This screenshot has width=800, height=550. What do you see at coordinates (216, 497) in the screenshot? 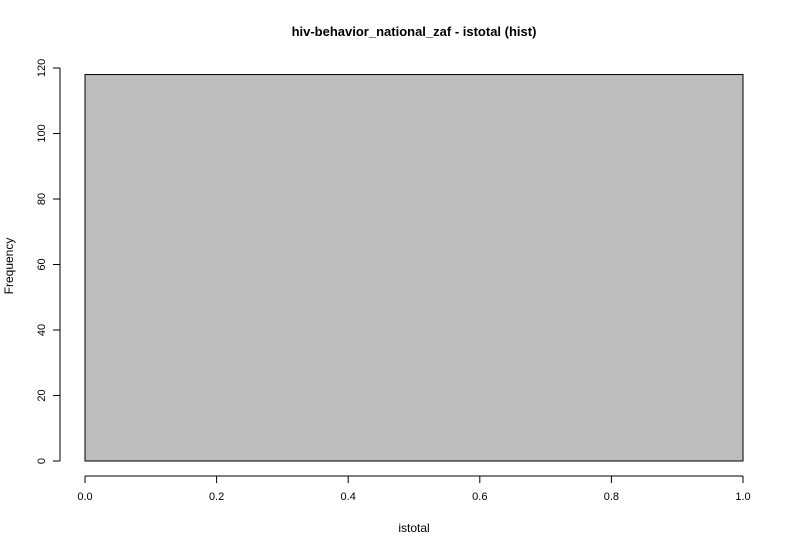
I see `x-tick-label: 0.2` at bounding box center [216, 497].